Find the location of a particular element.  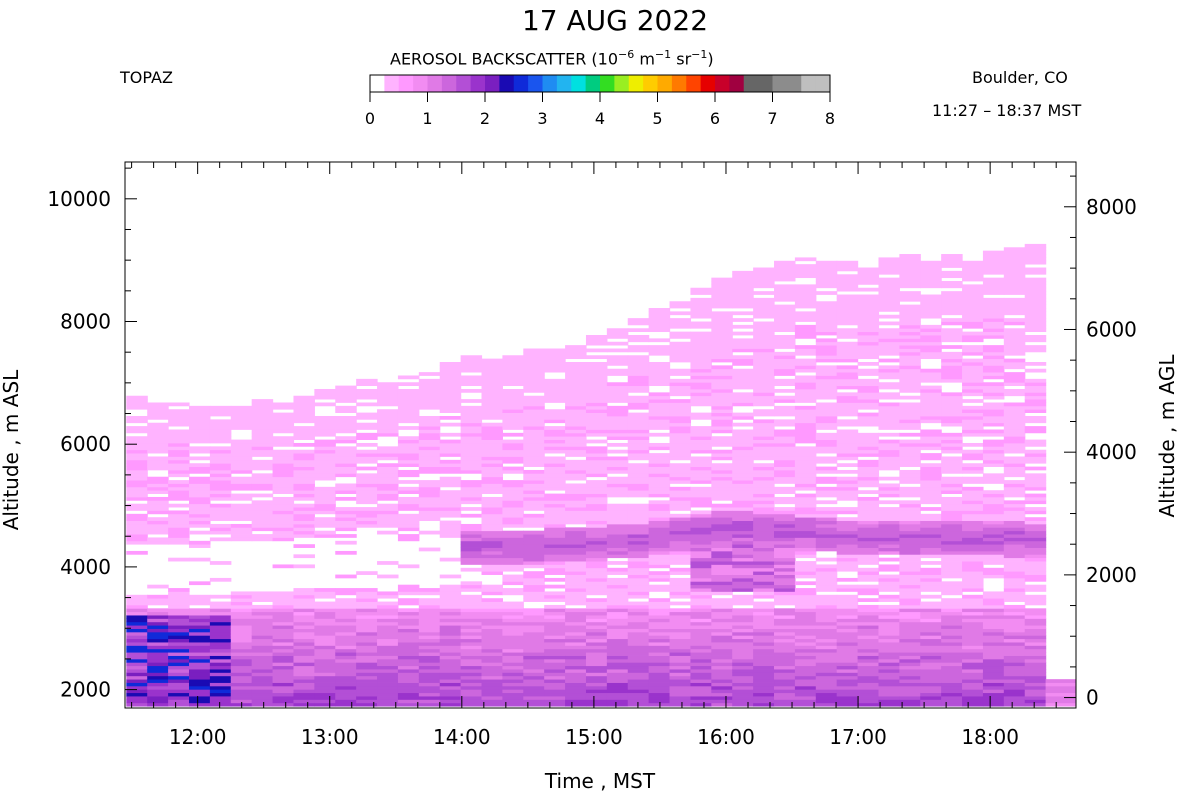

y-left-tick-label: 8000 is located at coordinates (85, 322).